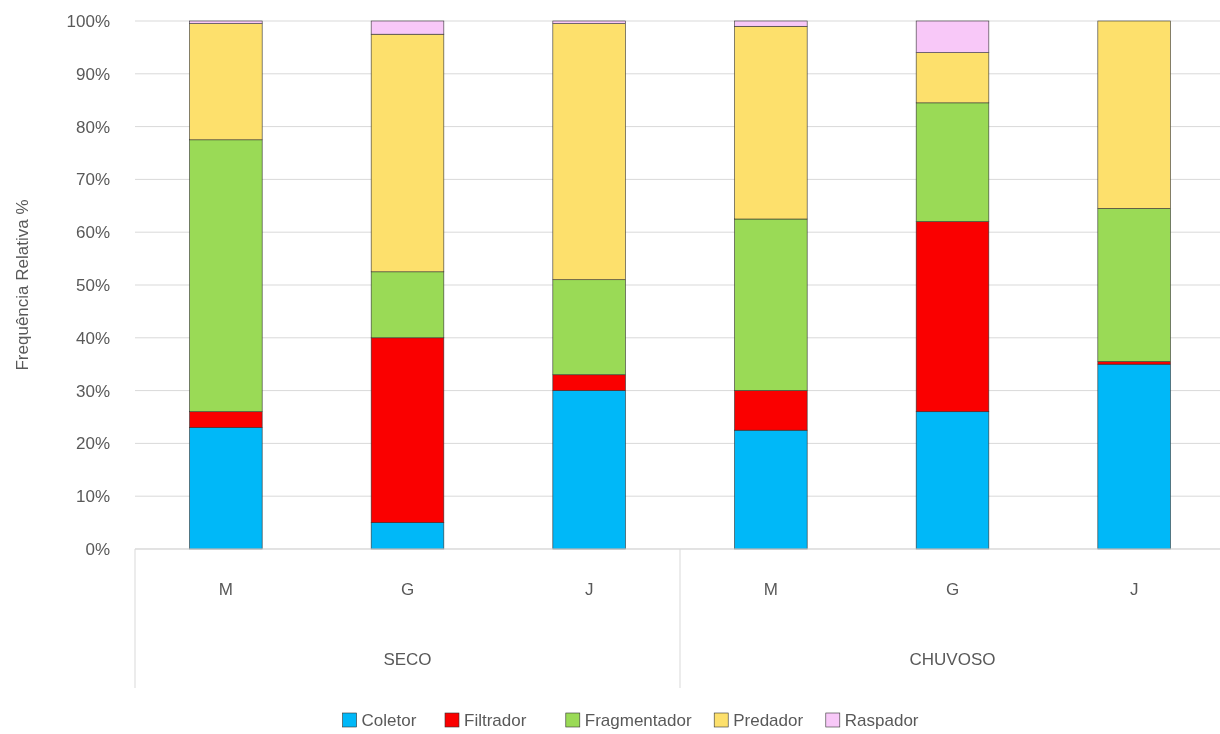  Describe the element at coordinates (88, 21) in the screenshot. I see `y-tick-label: 100%` at that location.